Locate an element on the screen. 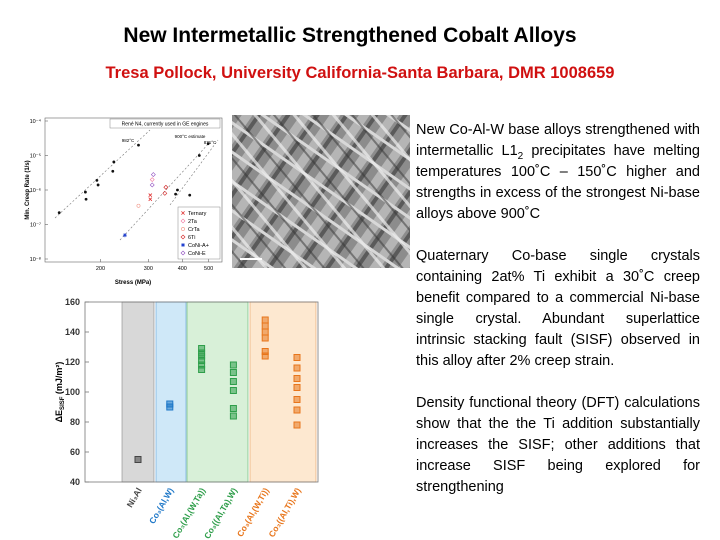  x-tick-label: 200 is located at coordinates (100, 269).